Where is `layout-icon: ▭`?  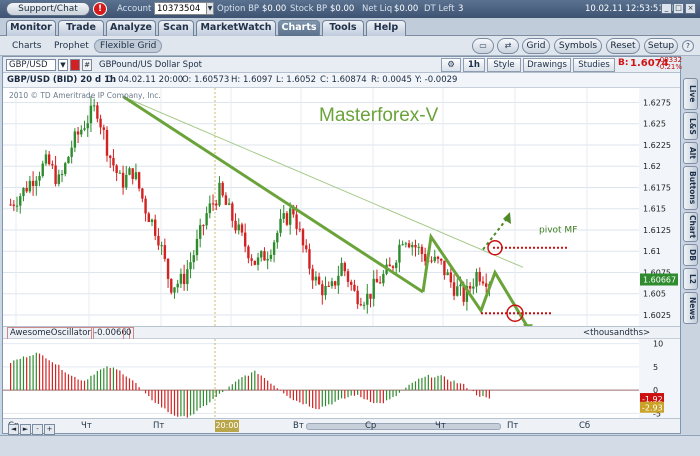 layout-icon: ▭ is located at coordinates (483, 46).